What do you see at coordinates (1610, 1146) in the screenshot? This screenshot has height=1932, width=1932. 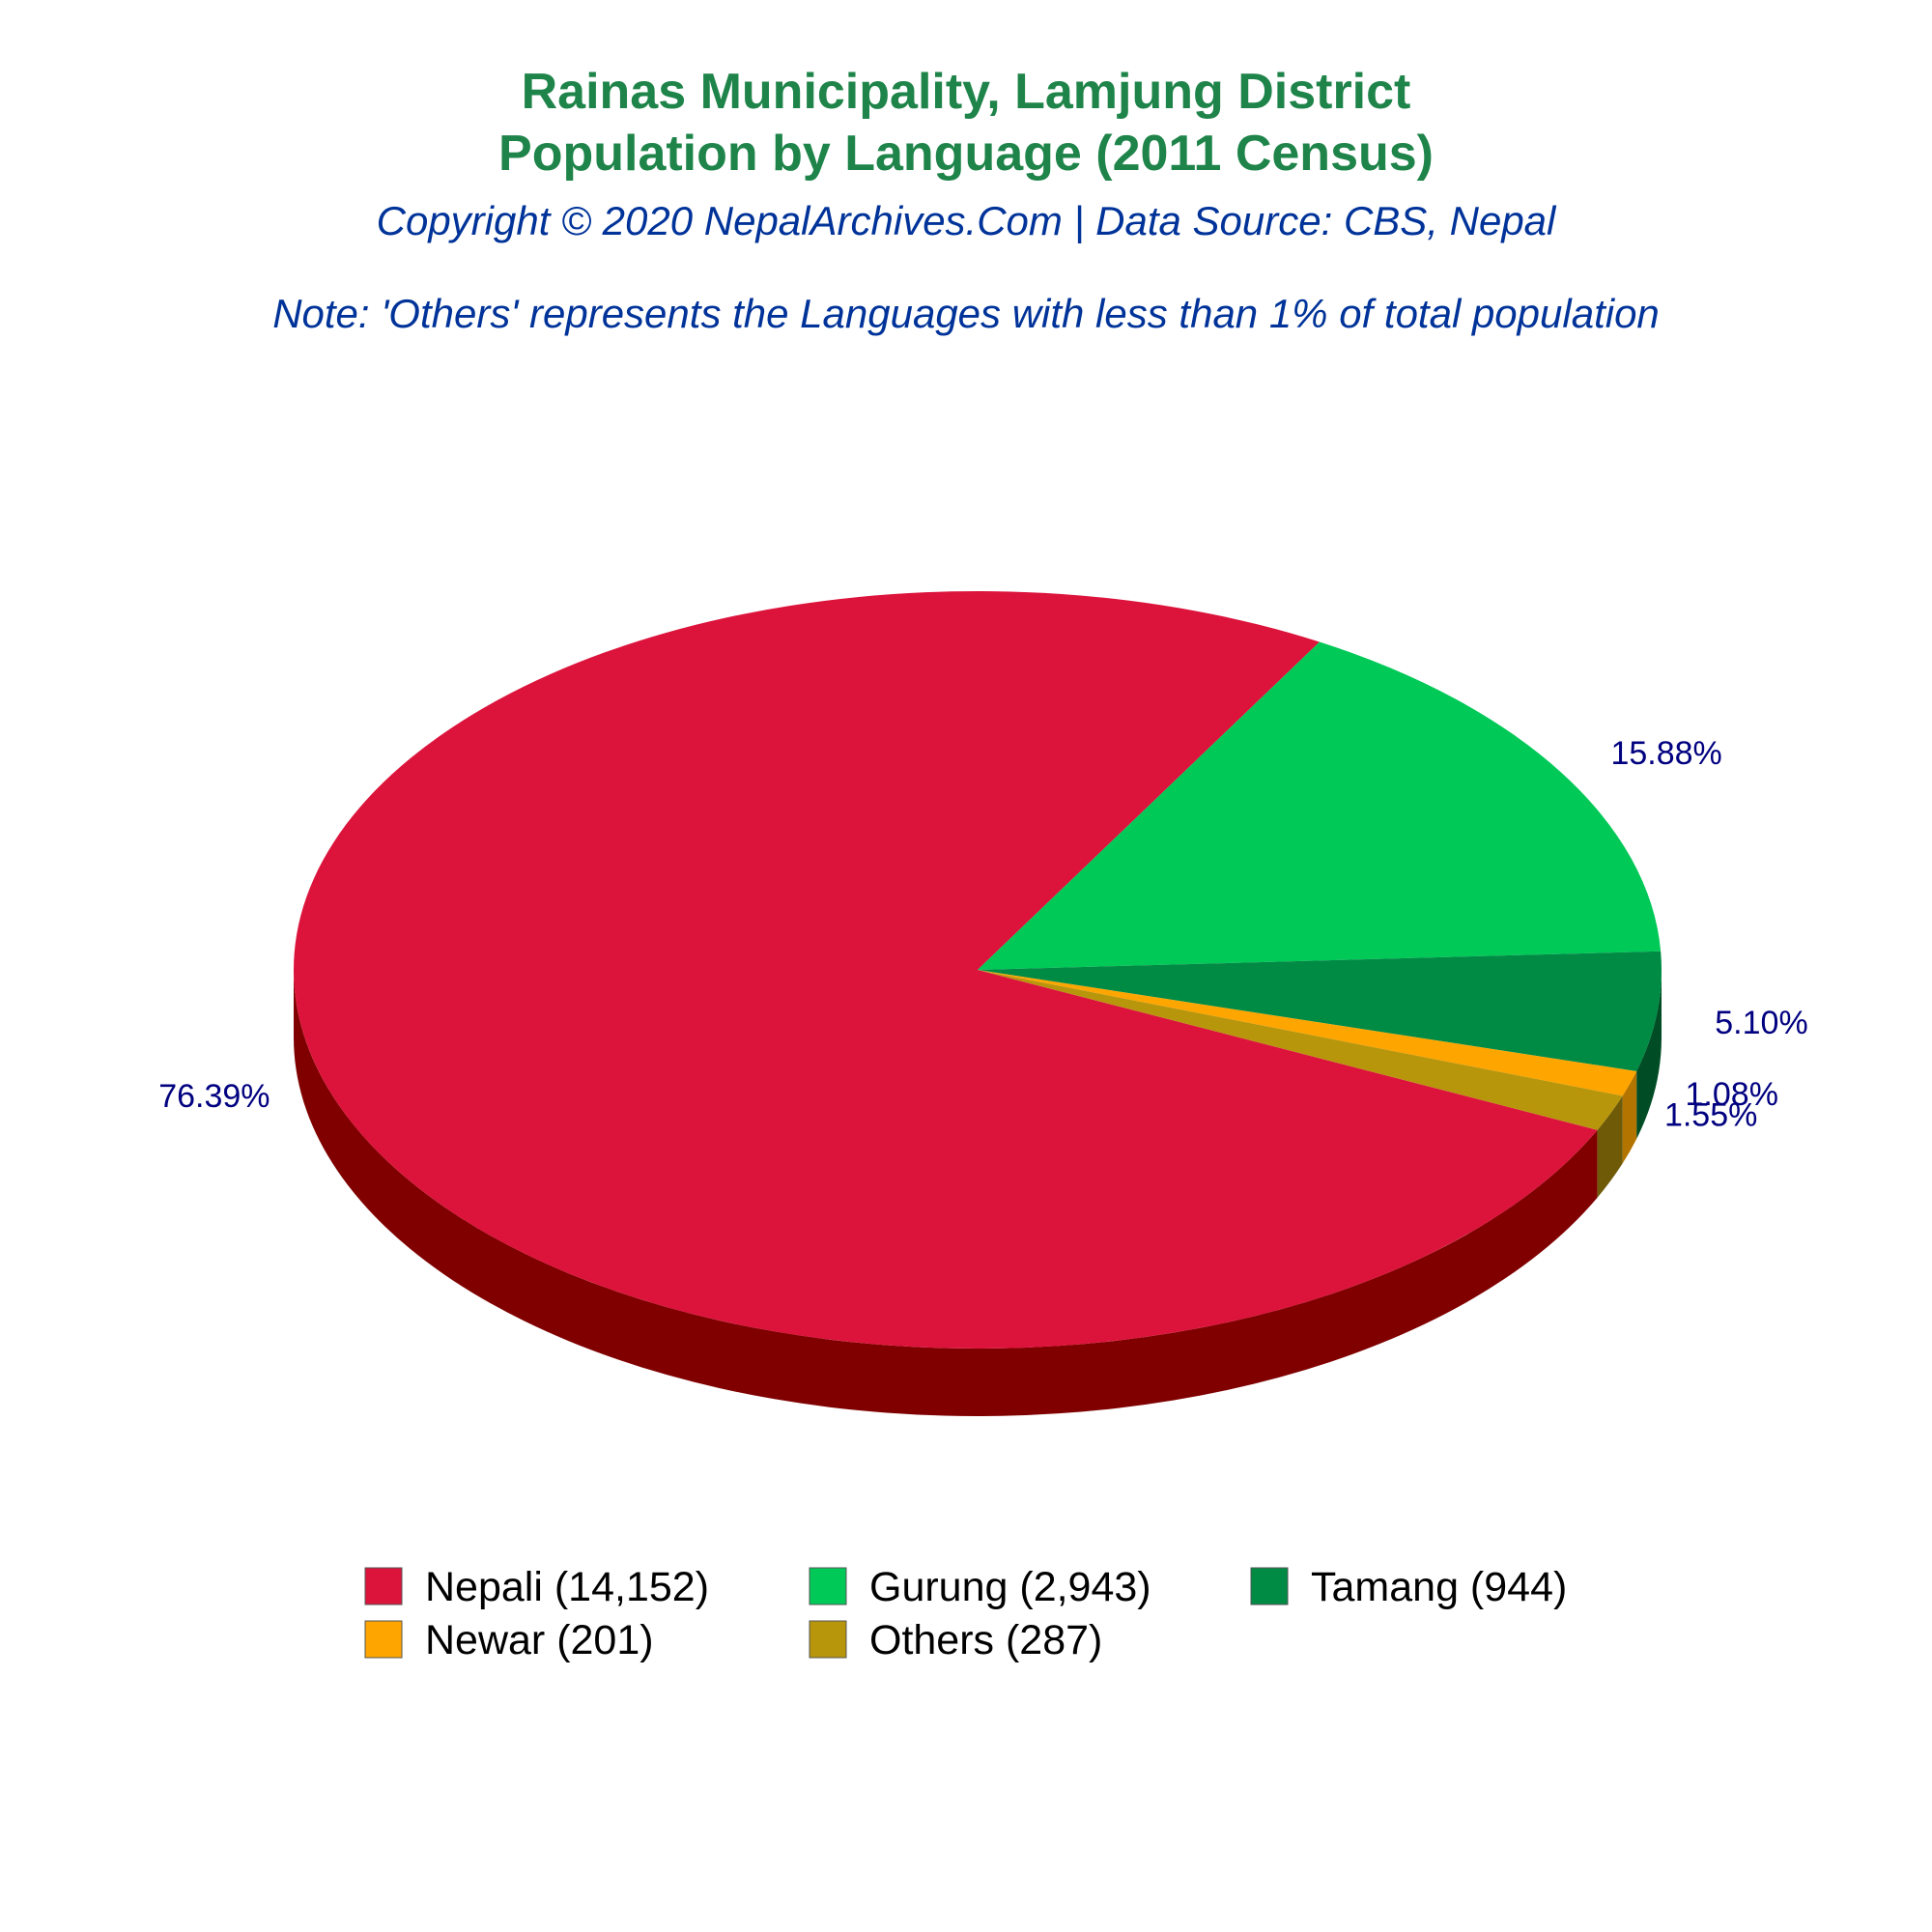 I see `pie-side-others` at bounding box center [1610, 1146].